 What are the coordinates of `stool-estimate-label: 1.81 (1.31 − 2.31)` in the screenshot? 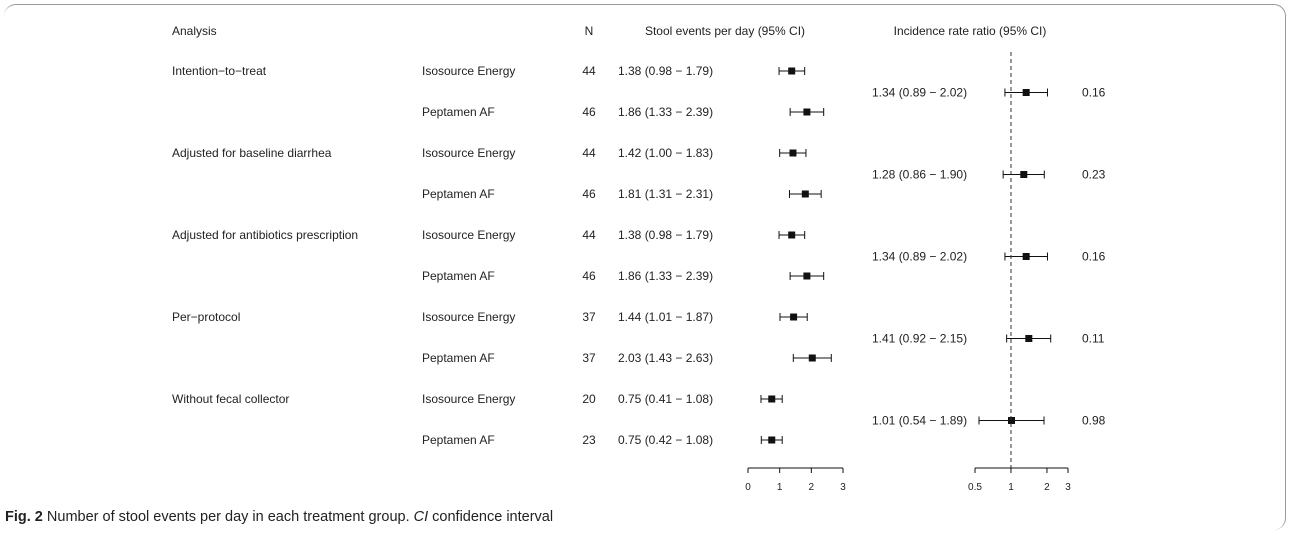 It's located at (665, 194).